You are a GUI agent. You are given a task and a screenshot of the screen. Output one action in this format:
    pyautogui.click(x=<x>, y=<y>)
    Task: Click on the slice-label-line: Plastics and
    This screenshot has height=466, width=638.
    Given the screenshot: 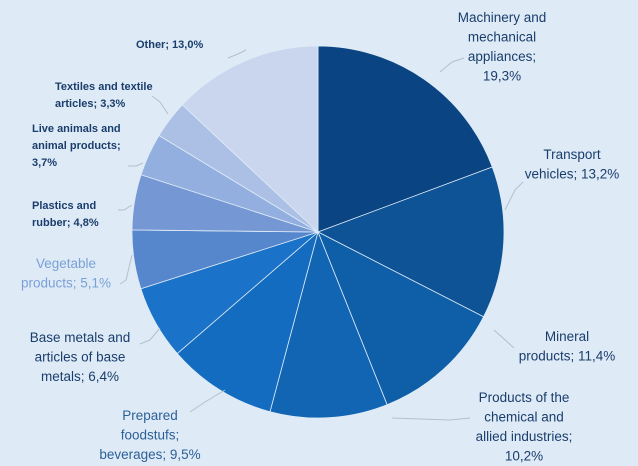 What is the action you would take?
    pyautogui.click(x=64, y=206)
    